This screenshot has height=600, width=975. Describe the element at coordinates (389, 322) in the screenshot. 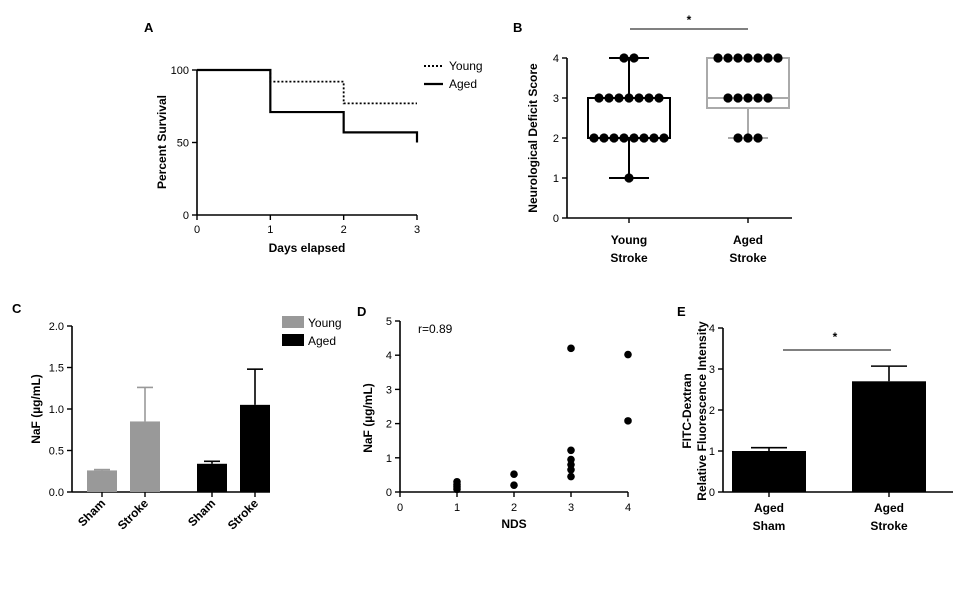

I see `y-tick-label-d: 5` at that location.